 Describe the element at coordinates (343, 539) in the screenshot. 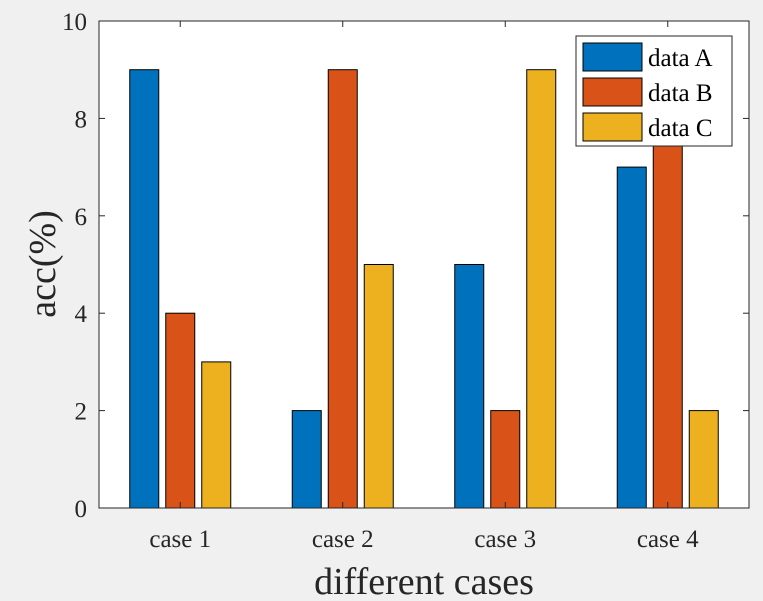

I see `x-tick-label: case 2` at that location.